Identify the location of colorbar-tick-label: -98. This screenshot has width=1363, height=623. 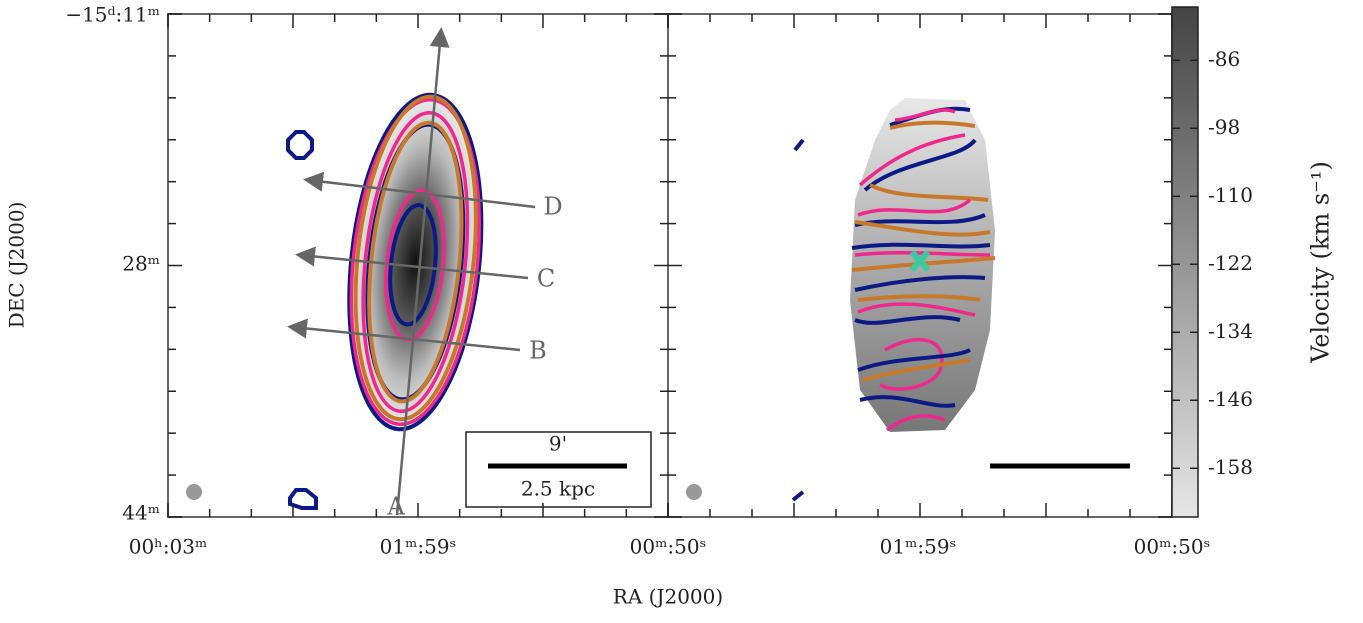
(1224, 127).